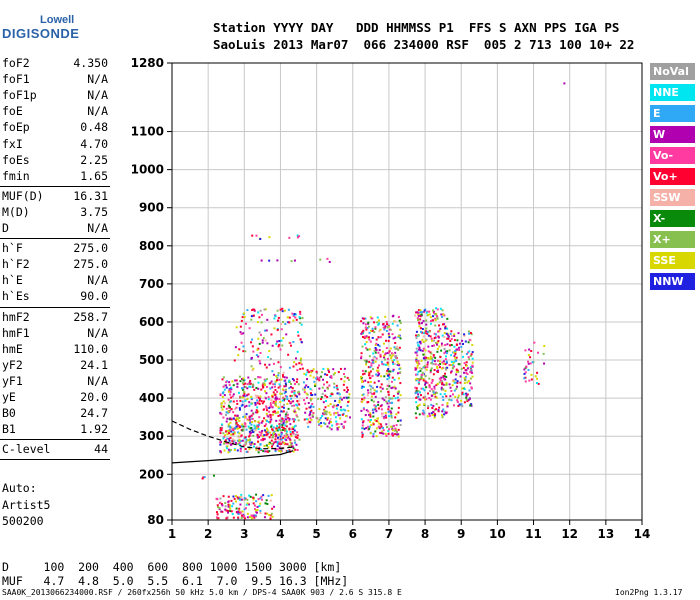 This screenshot has height=600, width=700. Describe the element at coordinates (16, 211) in the screenshot. I see `param-name: M(D)` at that location.